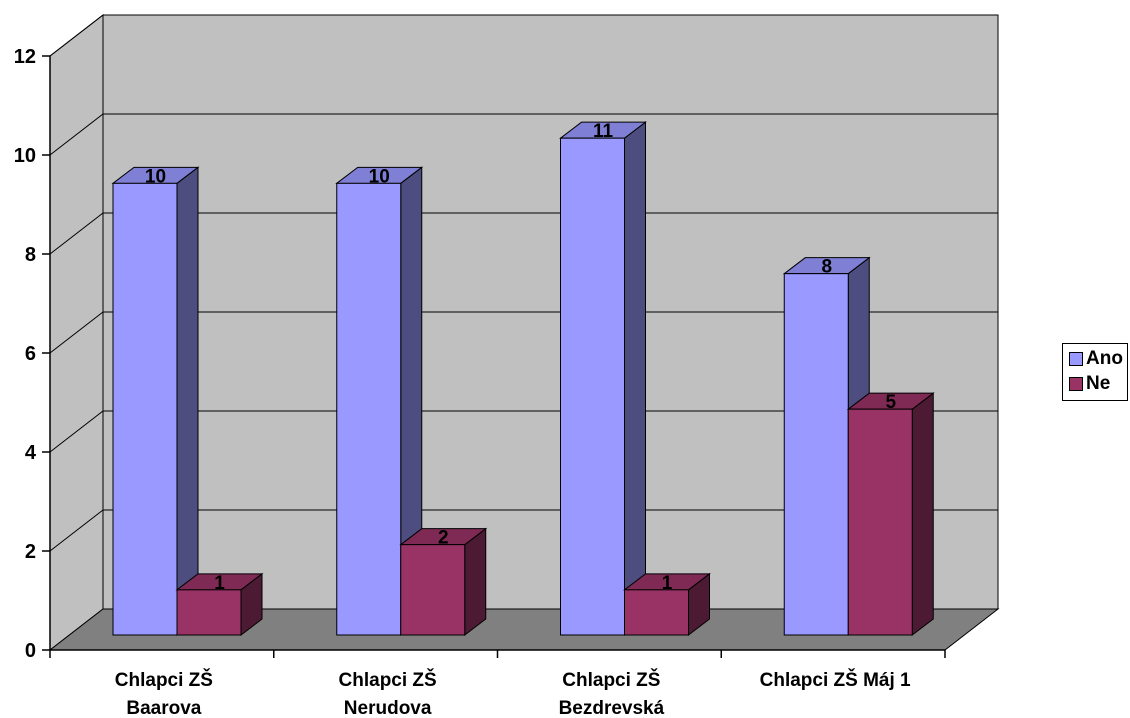 The image size is (1130, 718). I want to click on y-tick-label: 10, so click(25, 156).